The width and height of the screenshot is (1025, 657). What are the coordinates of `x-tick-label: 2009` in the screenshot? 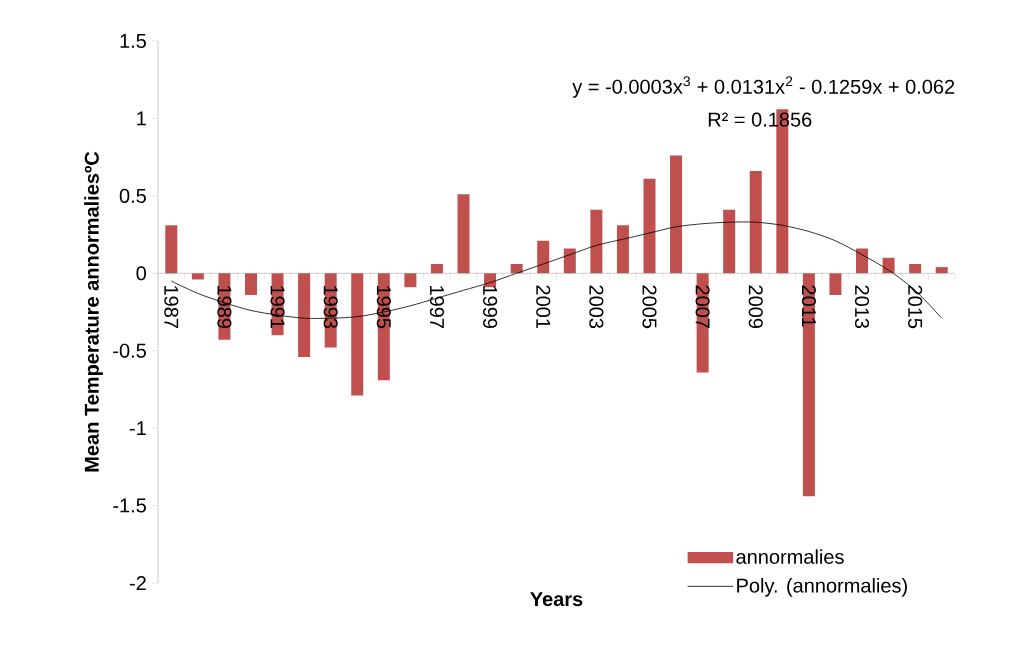 It's located at (755, 307).